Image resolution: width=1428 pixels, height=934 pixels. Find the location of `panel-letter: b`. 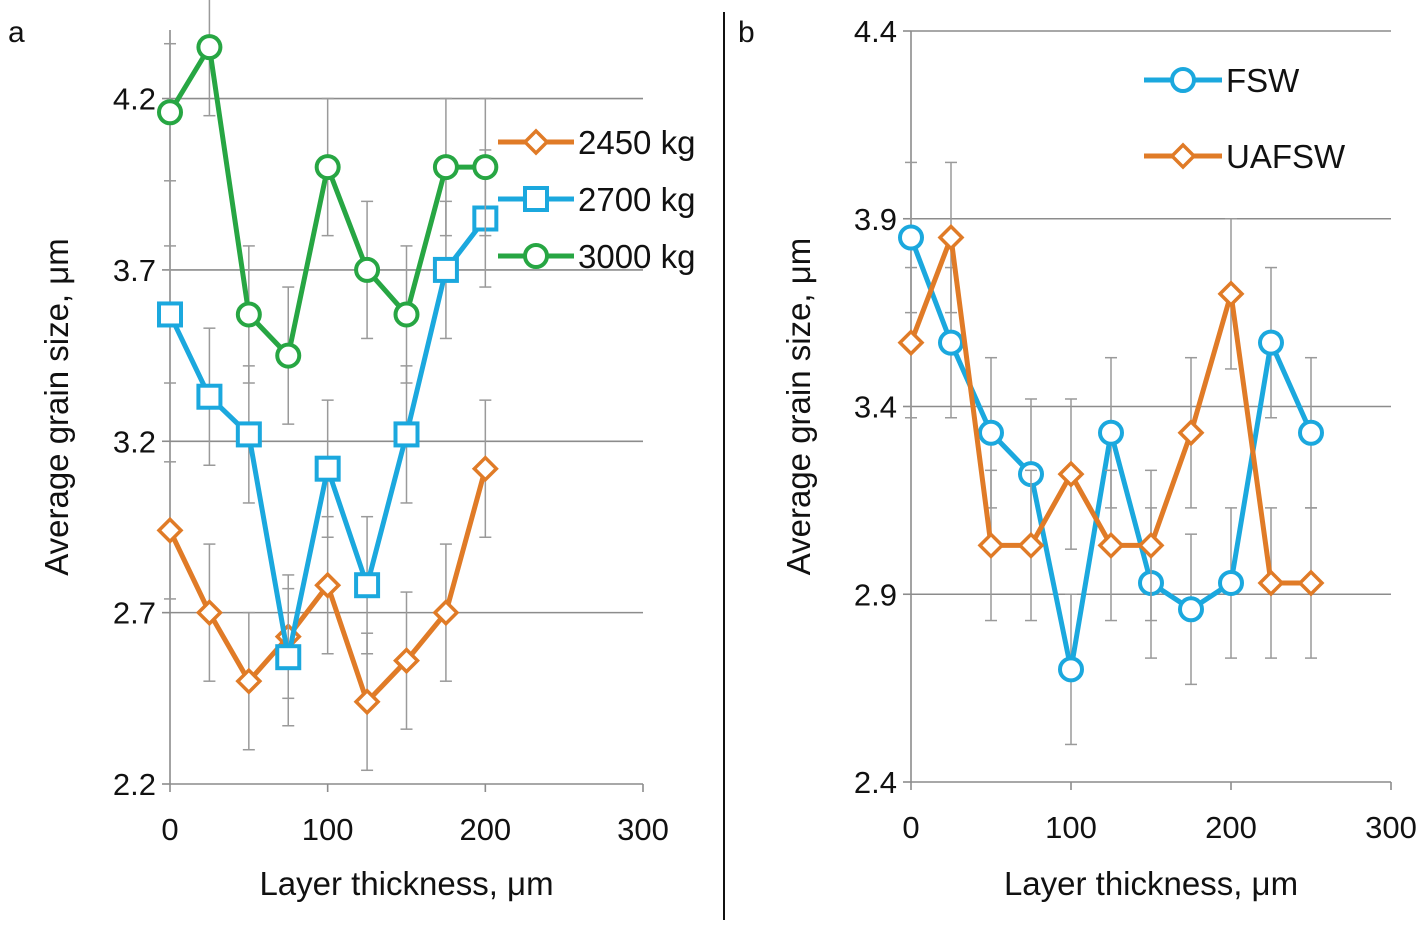

panel-letter: b is located at coordinates (746, 32).